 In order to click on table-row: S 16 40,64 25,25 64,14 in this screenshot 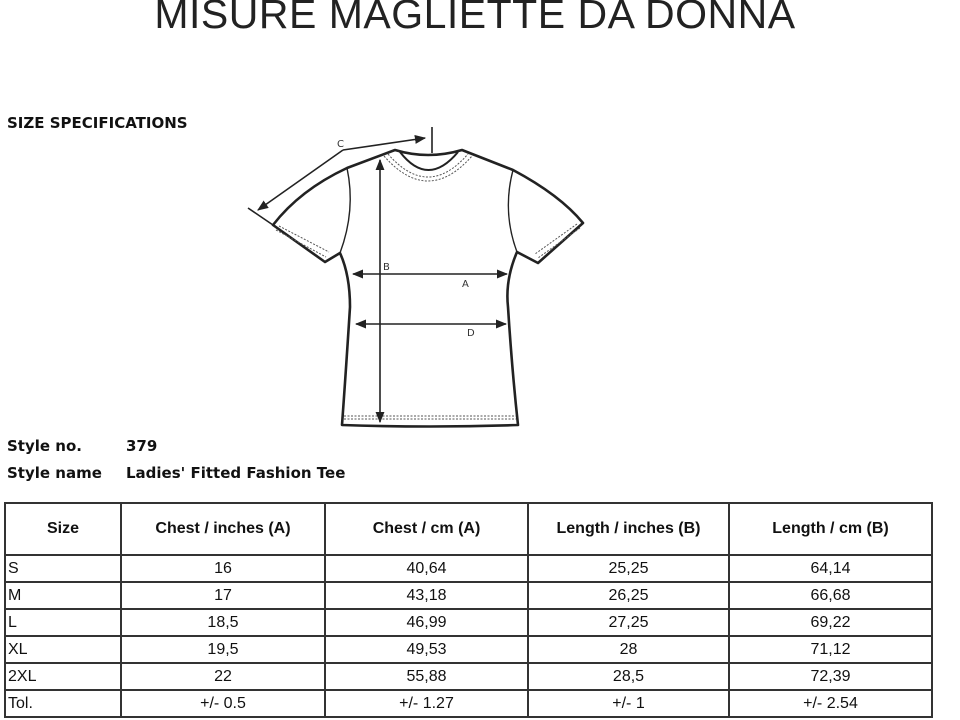, I will do `click(468, 568)`.